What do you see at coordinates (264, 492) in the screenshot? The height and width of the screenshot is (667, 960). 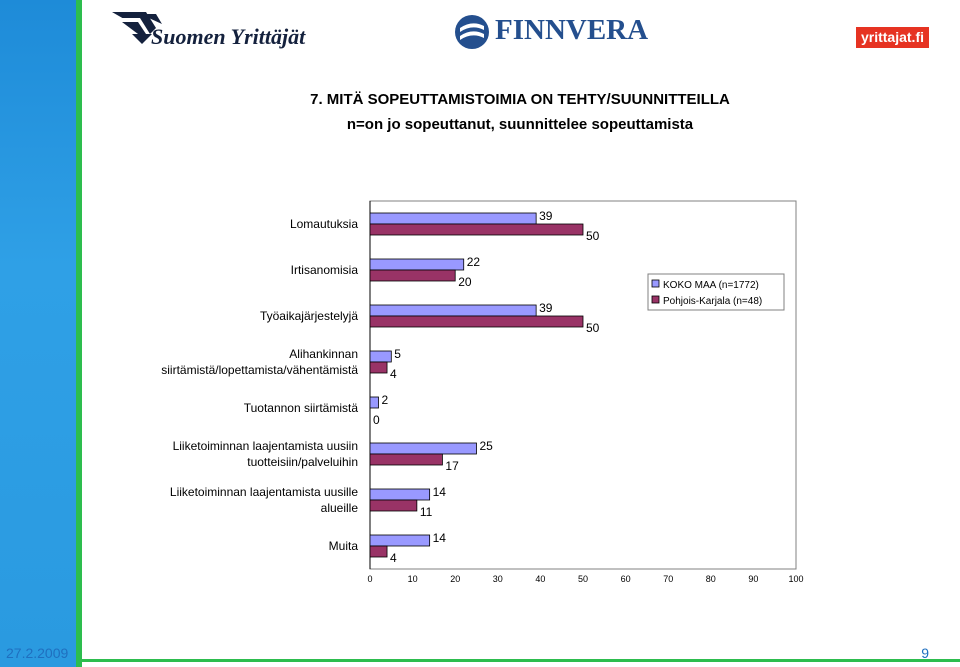 I see `category-label: Liiketoiminnan laajentamista uusille` at bounding box center [264, 492].